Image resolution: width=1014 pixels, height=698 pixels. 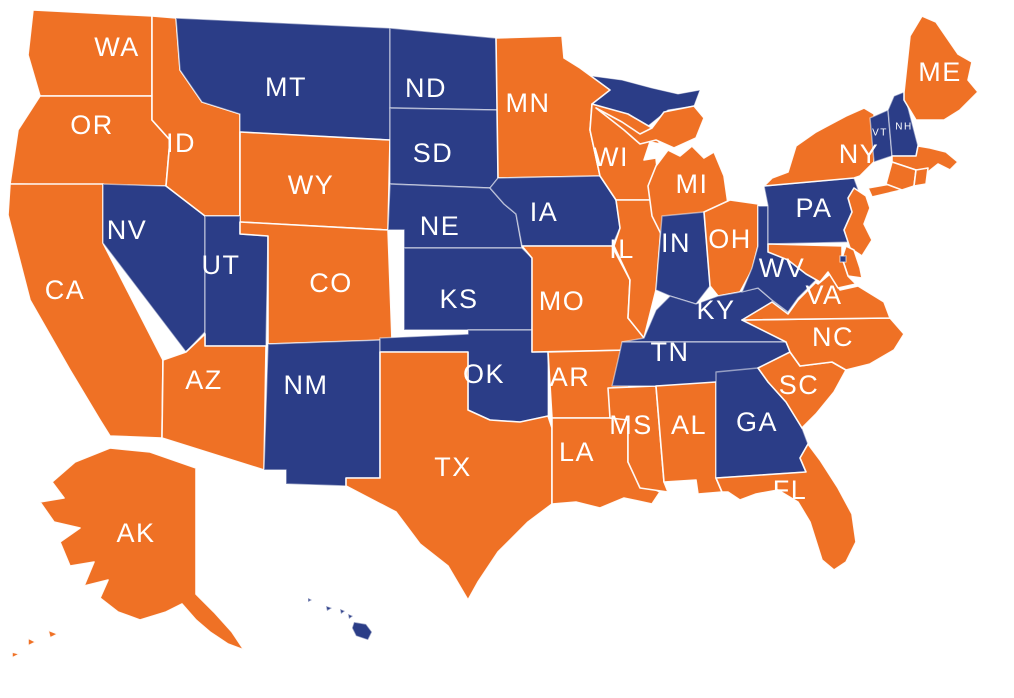 What do you see at coordinates (340, 619) in the screenshot?
I see `state-hi` at bounding box center [340, 619].